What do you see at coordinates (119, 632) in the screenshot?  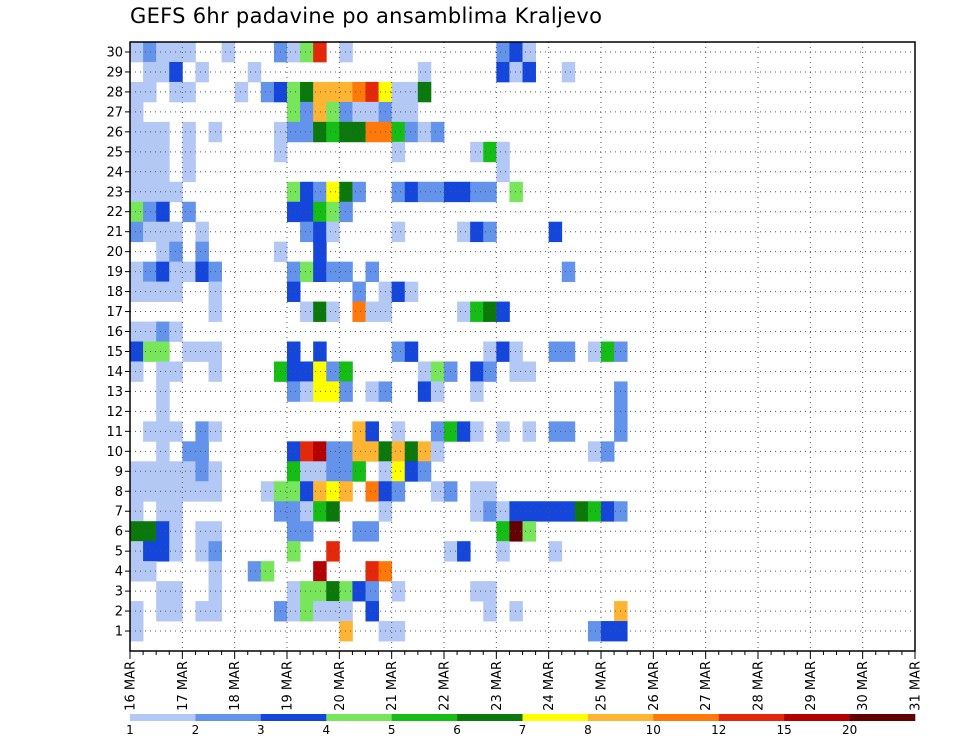 I see `y-tick-label: 1` at bounding box center [119, 632].